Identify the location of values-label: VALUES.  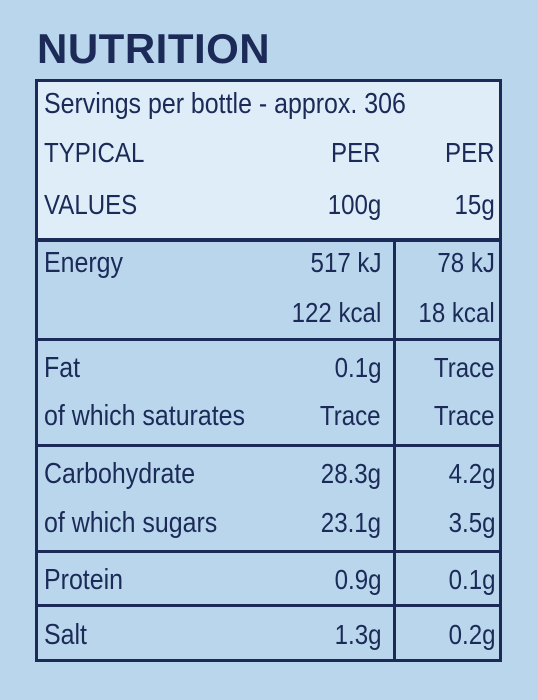
(91, 204).